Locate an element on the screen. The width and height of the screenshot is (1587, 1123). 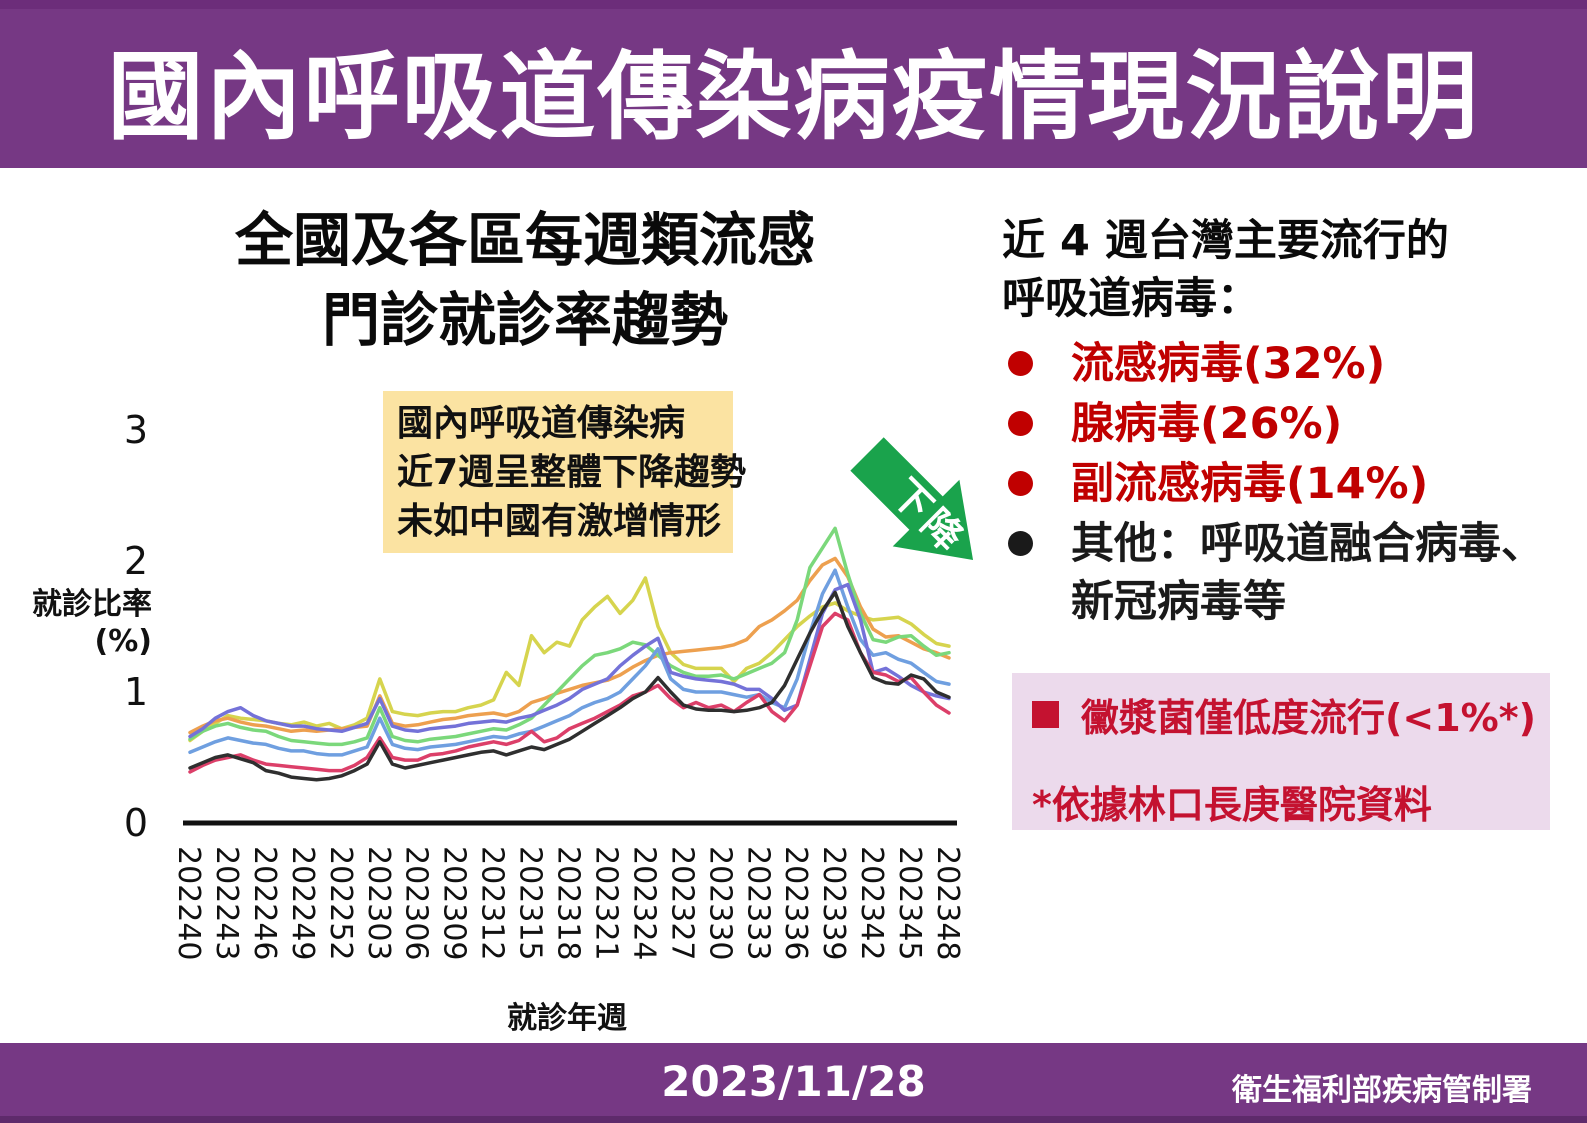
header-banner: 國內呼吸道傳染病疫情現況說明 is located at coordinates (793, 84).